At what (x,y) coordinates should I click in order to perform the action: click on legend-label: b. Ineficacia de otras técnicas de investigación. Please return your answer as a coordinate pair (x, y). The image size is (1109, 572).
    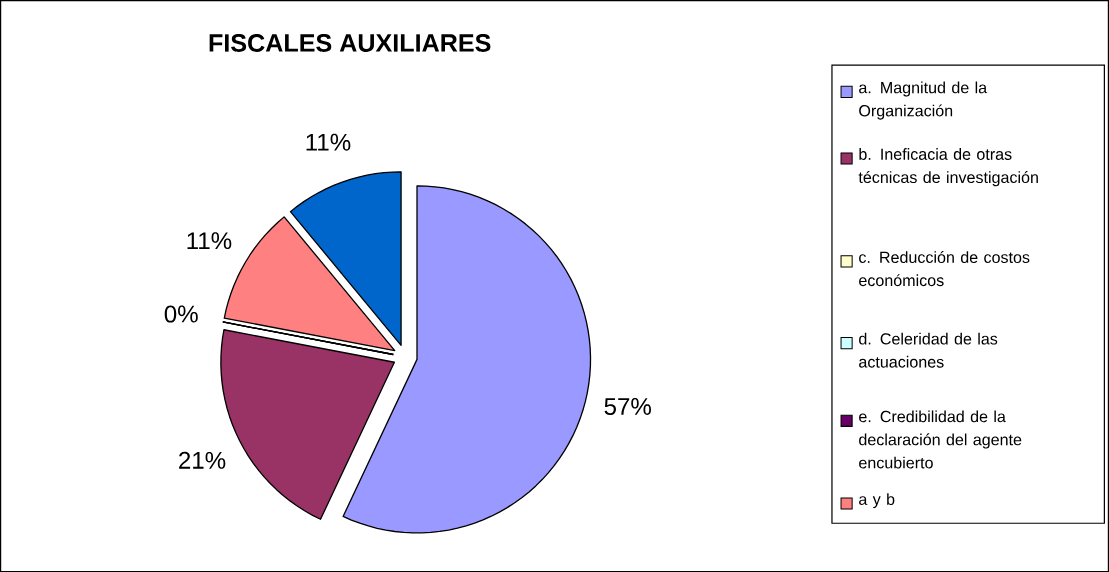
    Looking at the image, I should click on (948, 167).